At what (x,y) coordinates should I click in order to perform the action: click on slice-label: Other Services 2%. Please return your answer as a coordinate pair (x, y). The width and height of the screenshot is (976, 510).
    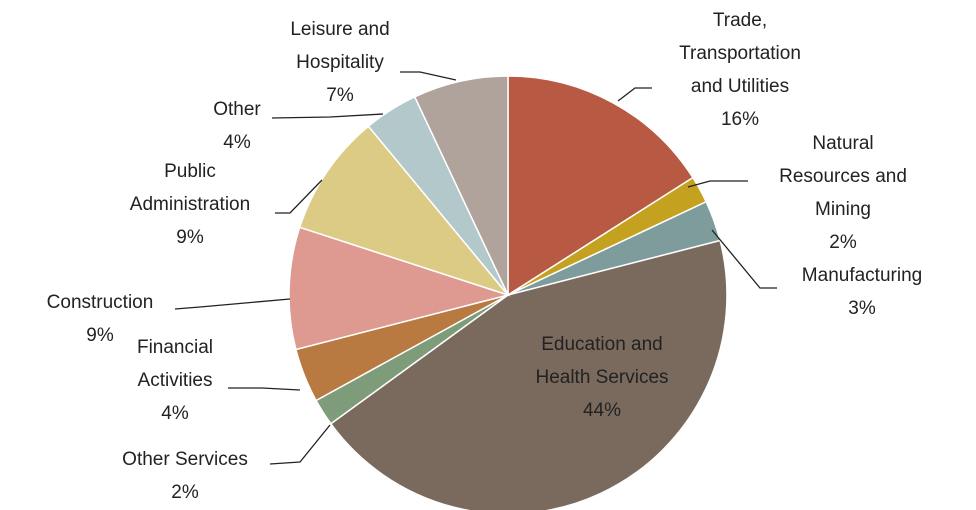
    Looking at the image, I should click on (185, 476).